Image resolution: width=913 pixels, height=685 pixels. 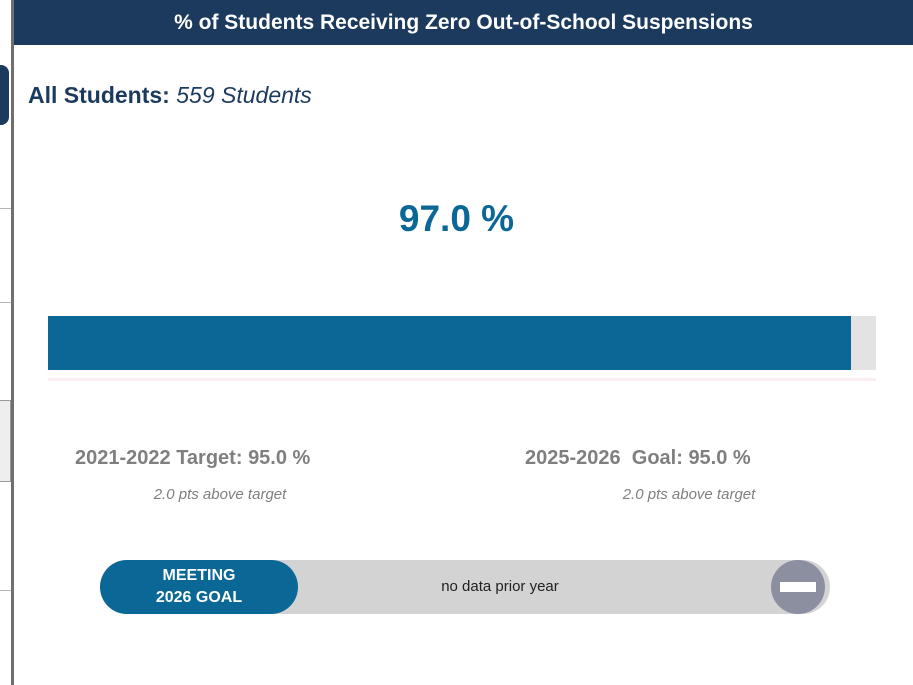 I want to click on metric-value: 97.0 %, so click(x=456, y=218).